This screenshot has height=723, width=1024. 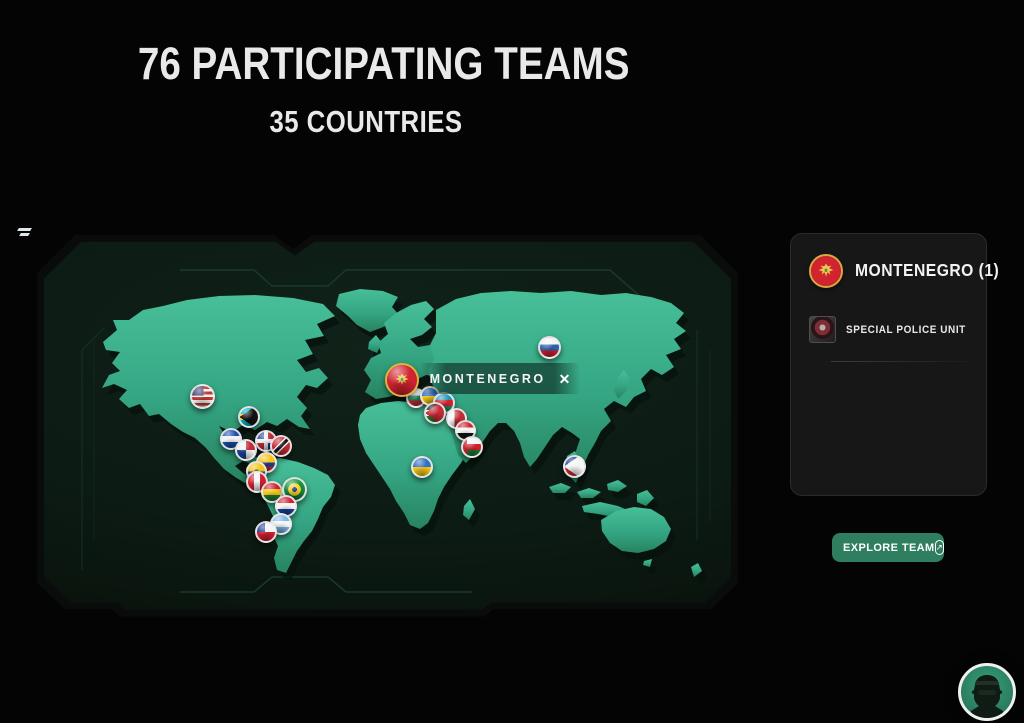 What do you see at coordinates (281, 446) in the screenshot?
I see `flag-pin-trinidad-tobago` at bounding box center [281, 446].